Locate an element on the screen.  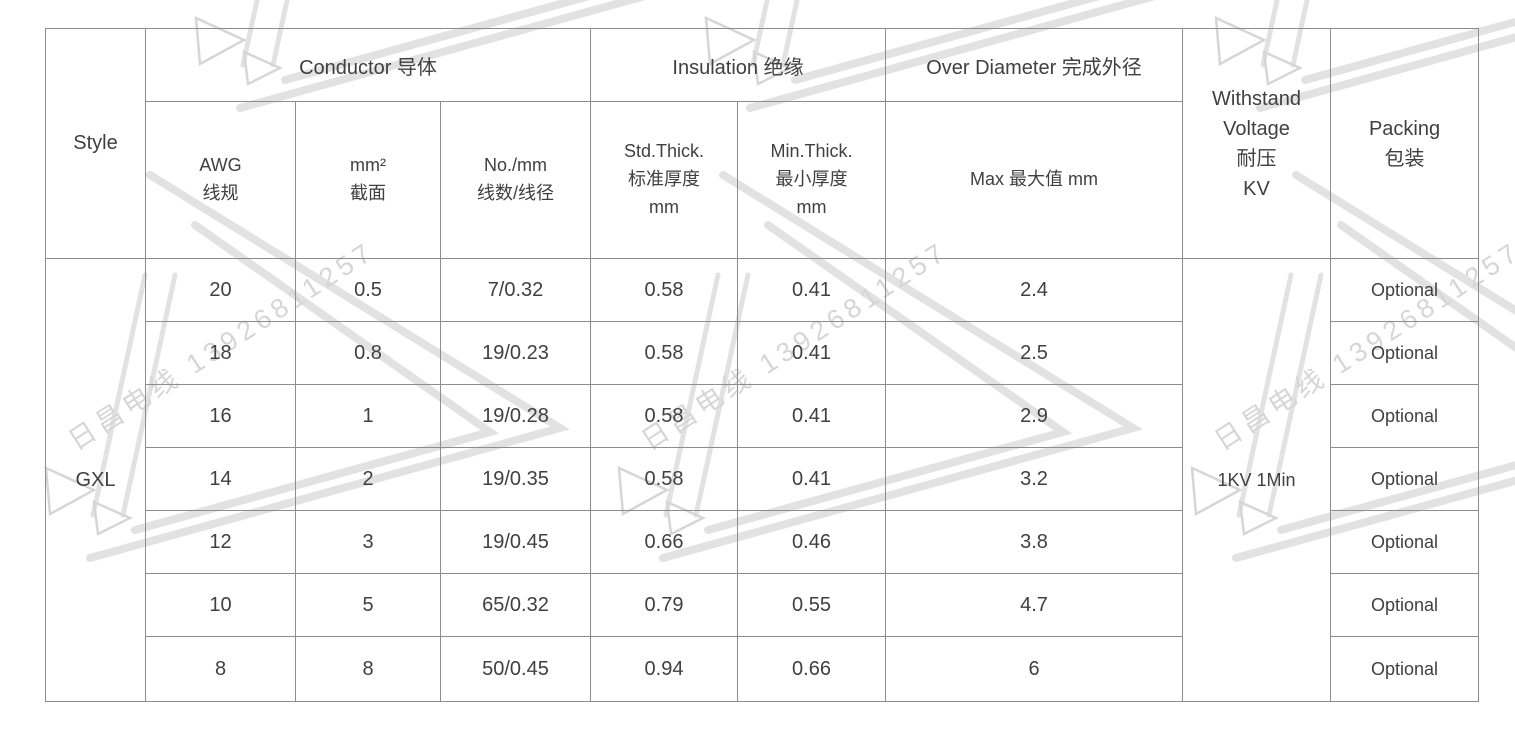
std-thick-cell: 0.66 is located at coordinates (664, 542).